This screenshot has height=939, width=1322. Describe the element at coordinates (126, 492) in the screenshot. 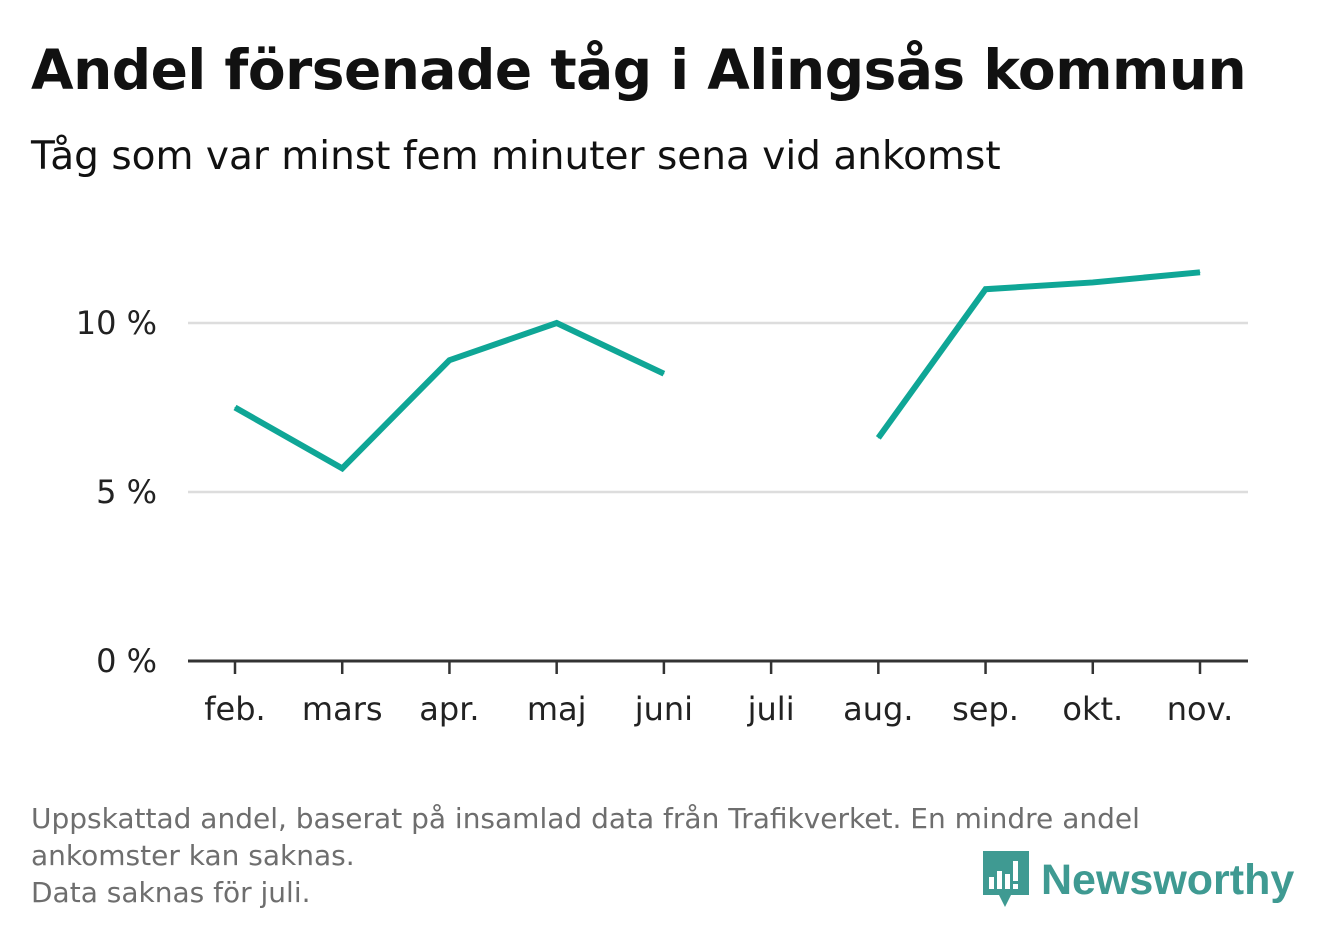

I see `y-tick-label: 5 %` at that location.